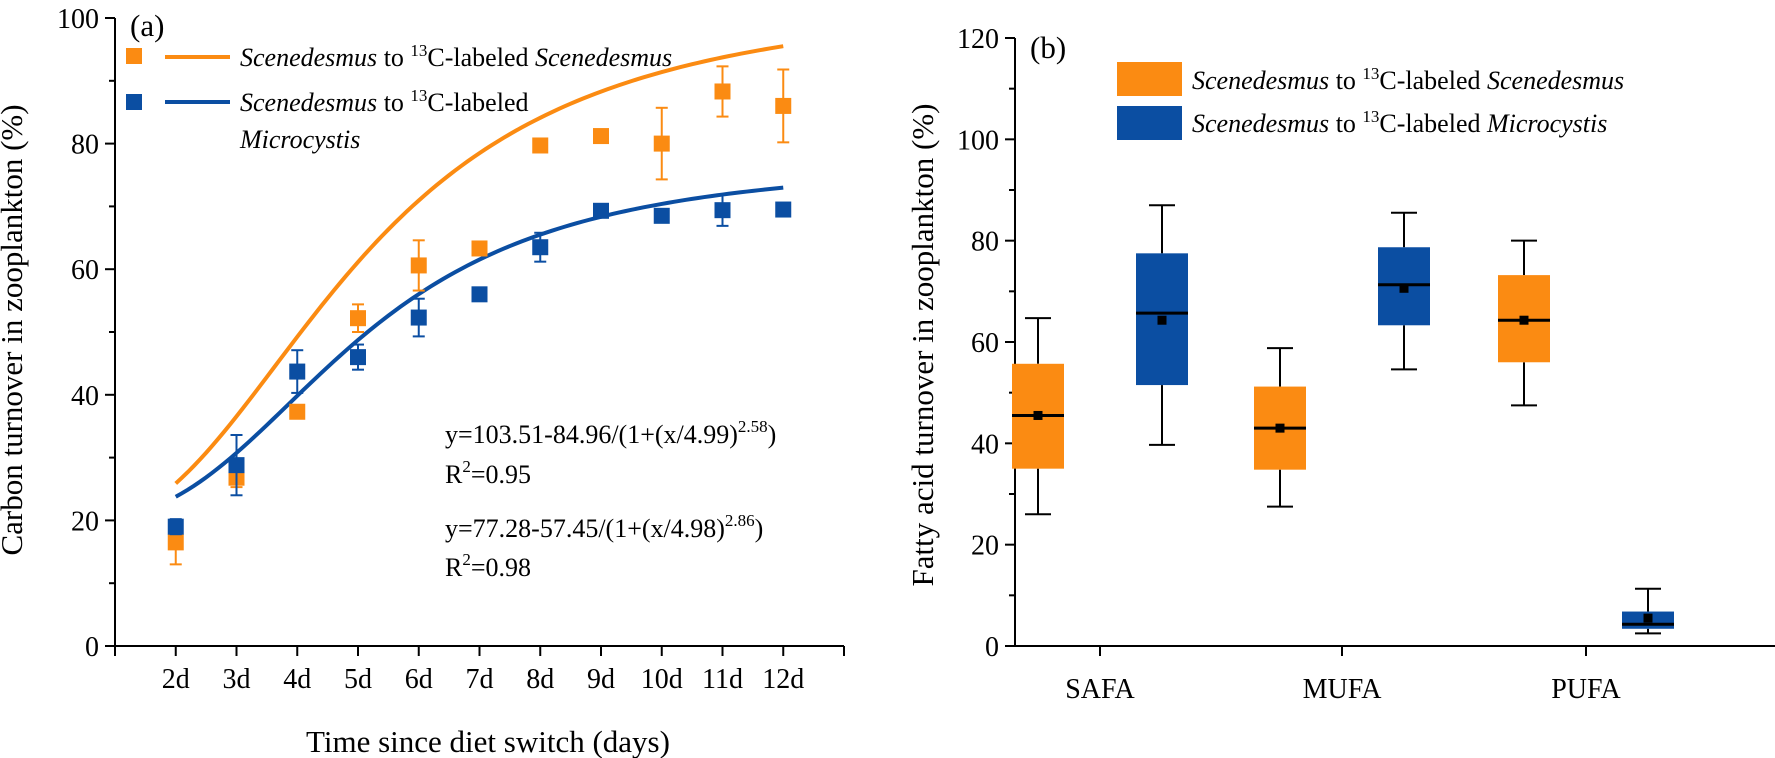 The image size is (1775, 758). I want to click on box-blue-safa, so click(1162, 325).